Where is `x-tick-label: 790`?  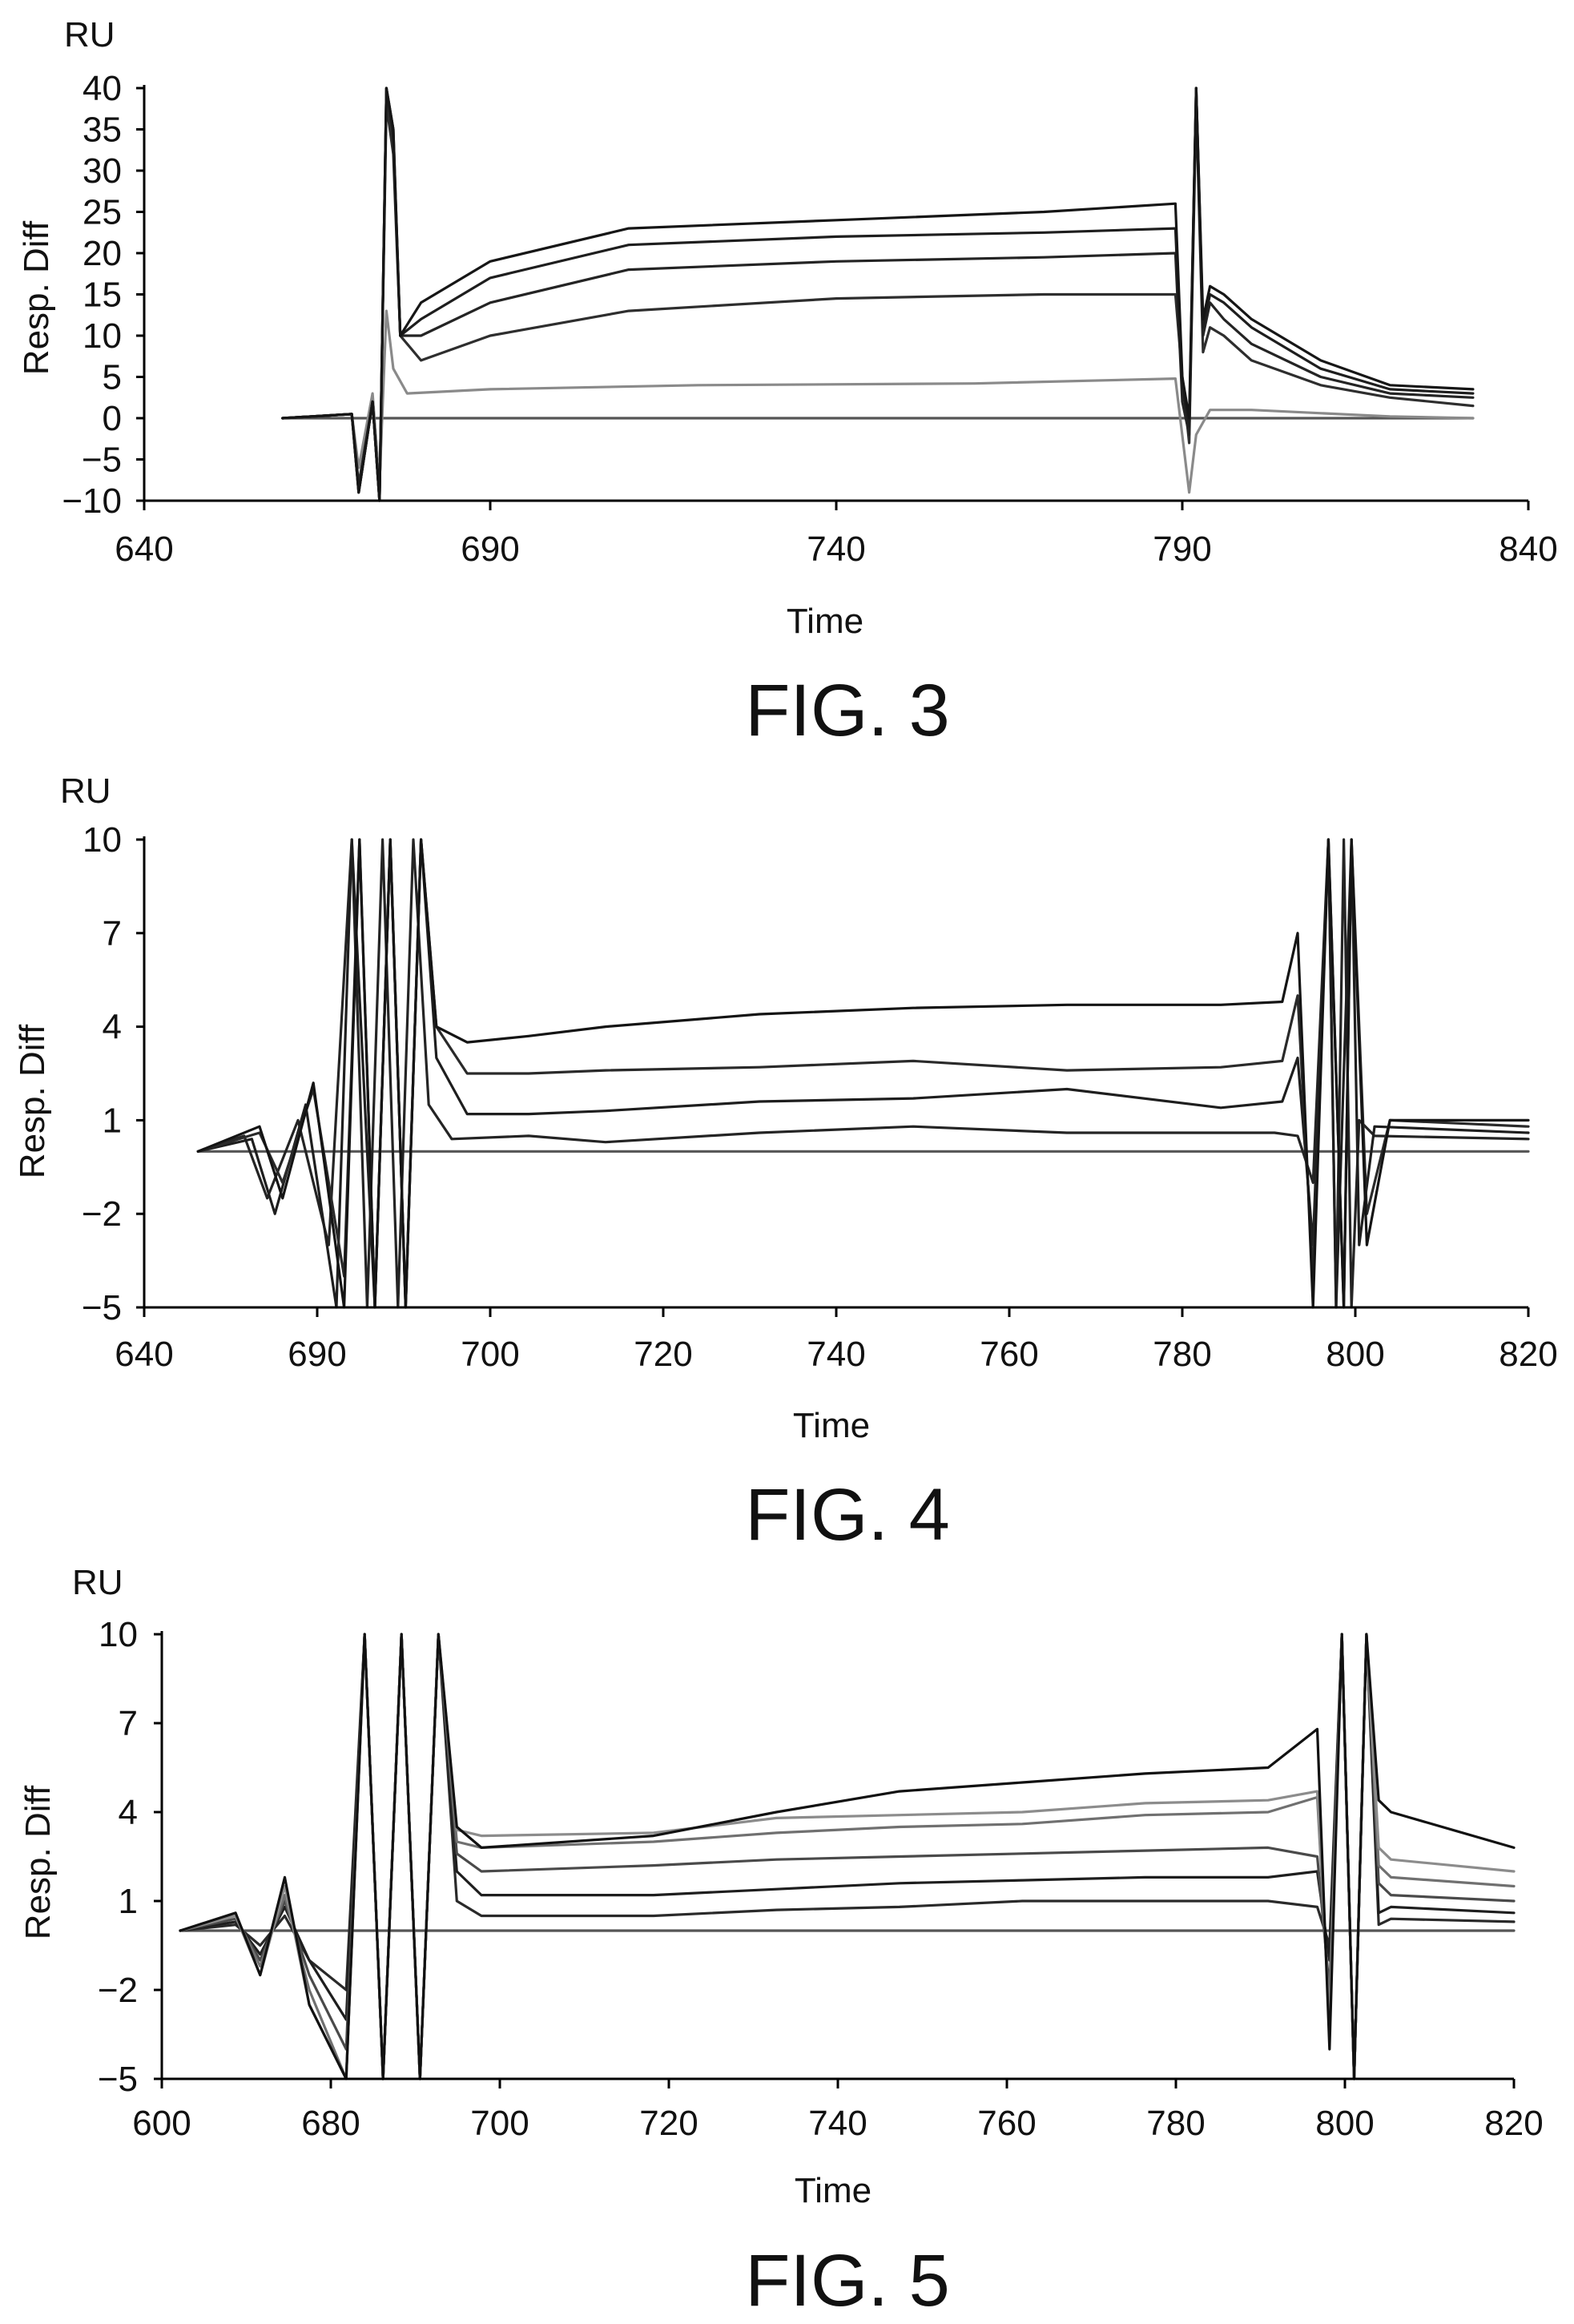
x-tick-label: 790 is located at coordinates (1182, 549).